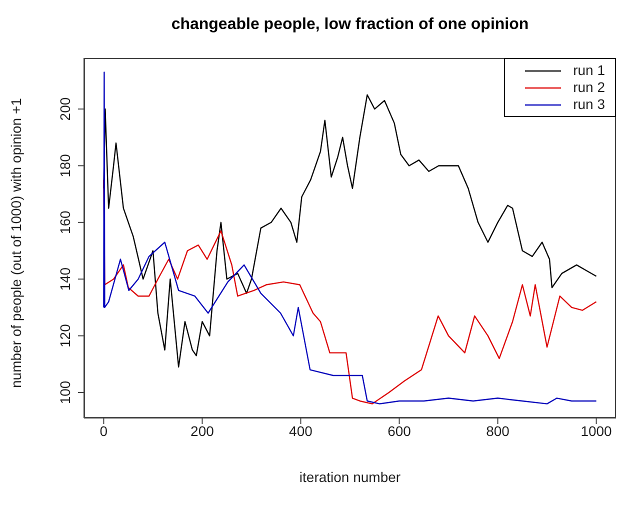 This screenshot has width=630, height=506. I want to click on legend-label: run 2, so click(589, 87).